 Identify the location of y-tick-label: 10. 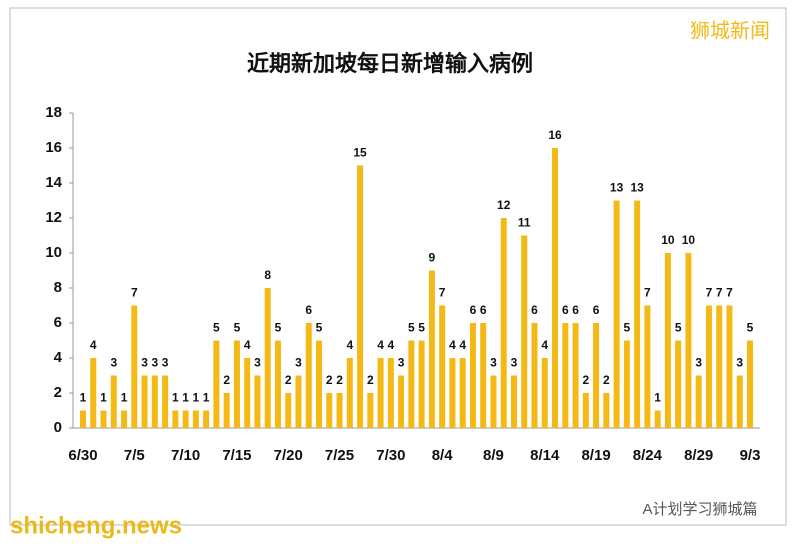
(53, 252).